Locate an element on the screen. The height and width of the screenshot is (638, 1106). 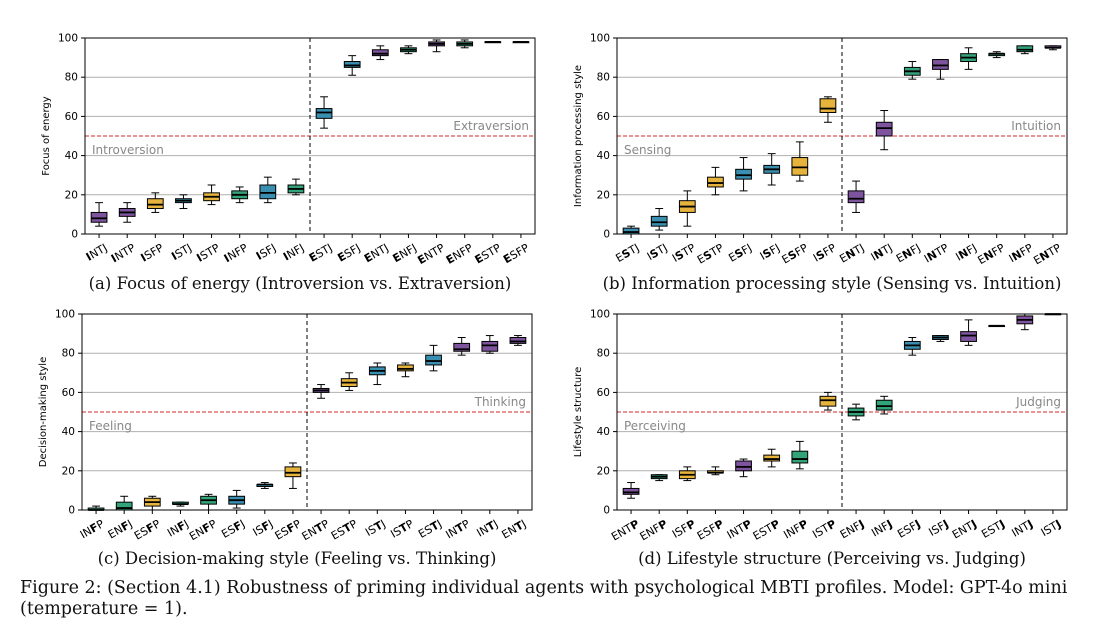
left-region-label: Perceiving is located at coordinates (655, 426).